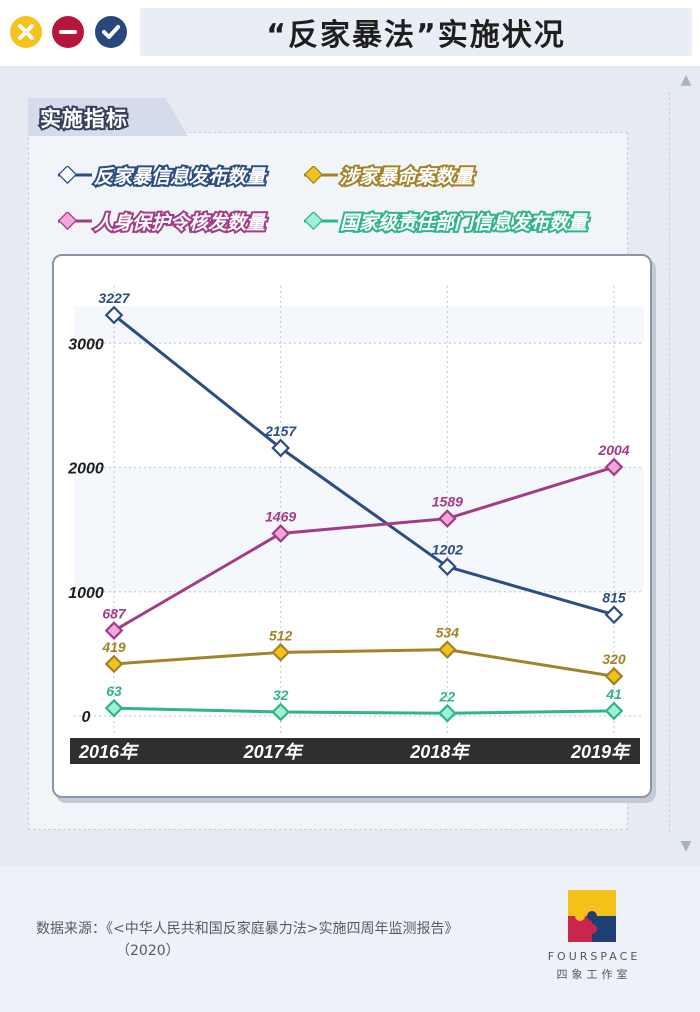 The image size is (700, 1012). What do you see at coordinates (280, 431) in the screenshot?
I see `data-label: 2157` at bounding box center [280, 431].